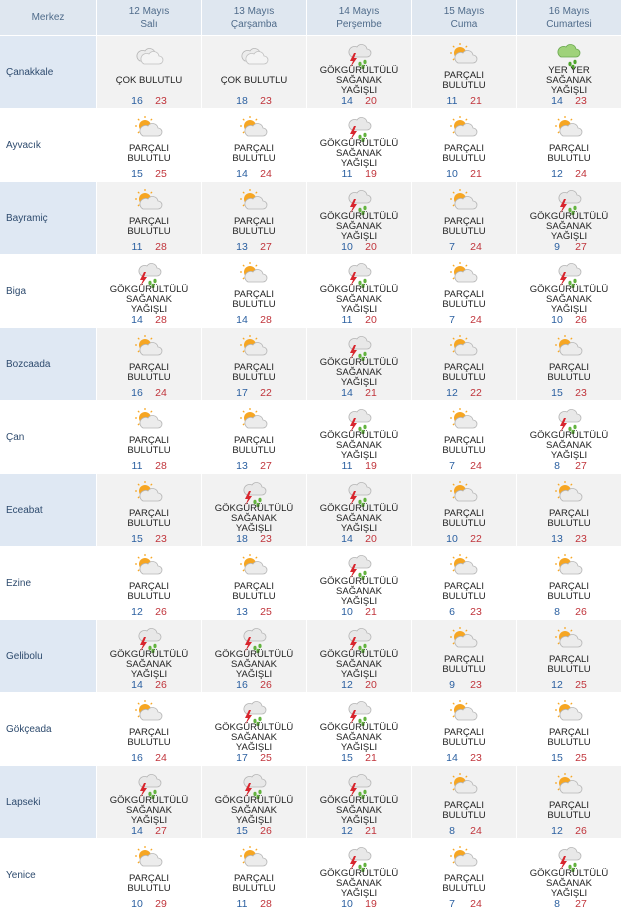 The width and height of the screenshot is (635, 914). What do you see at coordinates (266, 904) in the screenshot?
I see `max-temp: 28` at bounding box center [266, 904].